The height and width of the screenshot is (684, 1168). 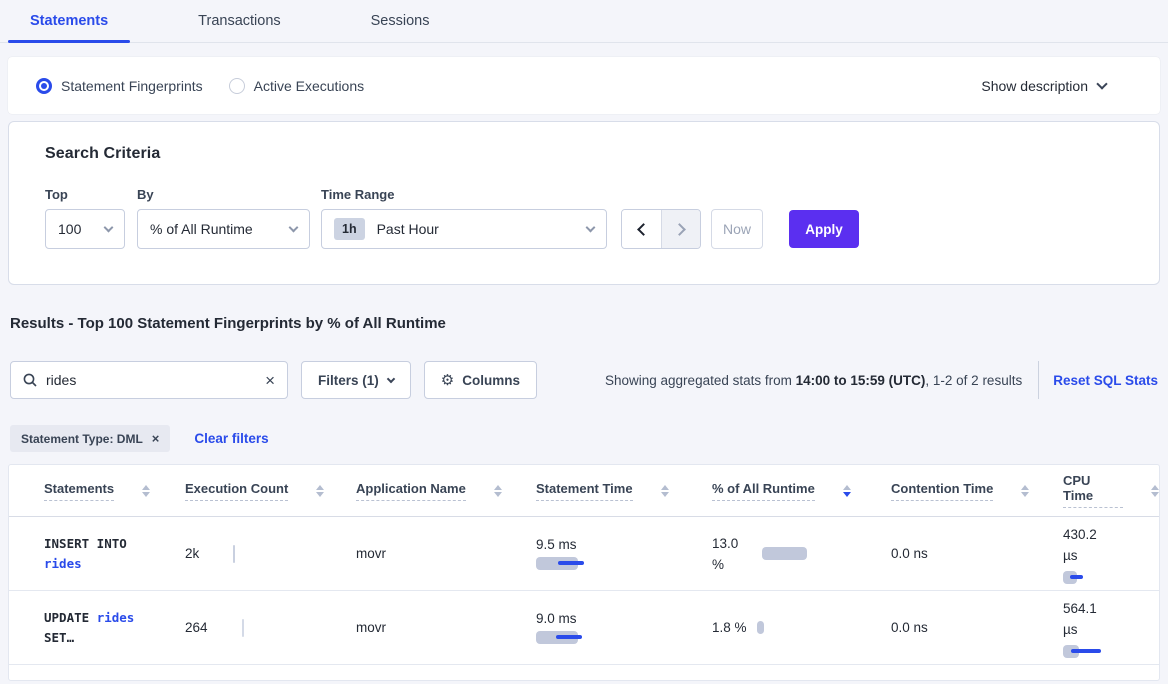 I want to click on clear-filters-link: Clear filters, so click(x=231, y=438).